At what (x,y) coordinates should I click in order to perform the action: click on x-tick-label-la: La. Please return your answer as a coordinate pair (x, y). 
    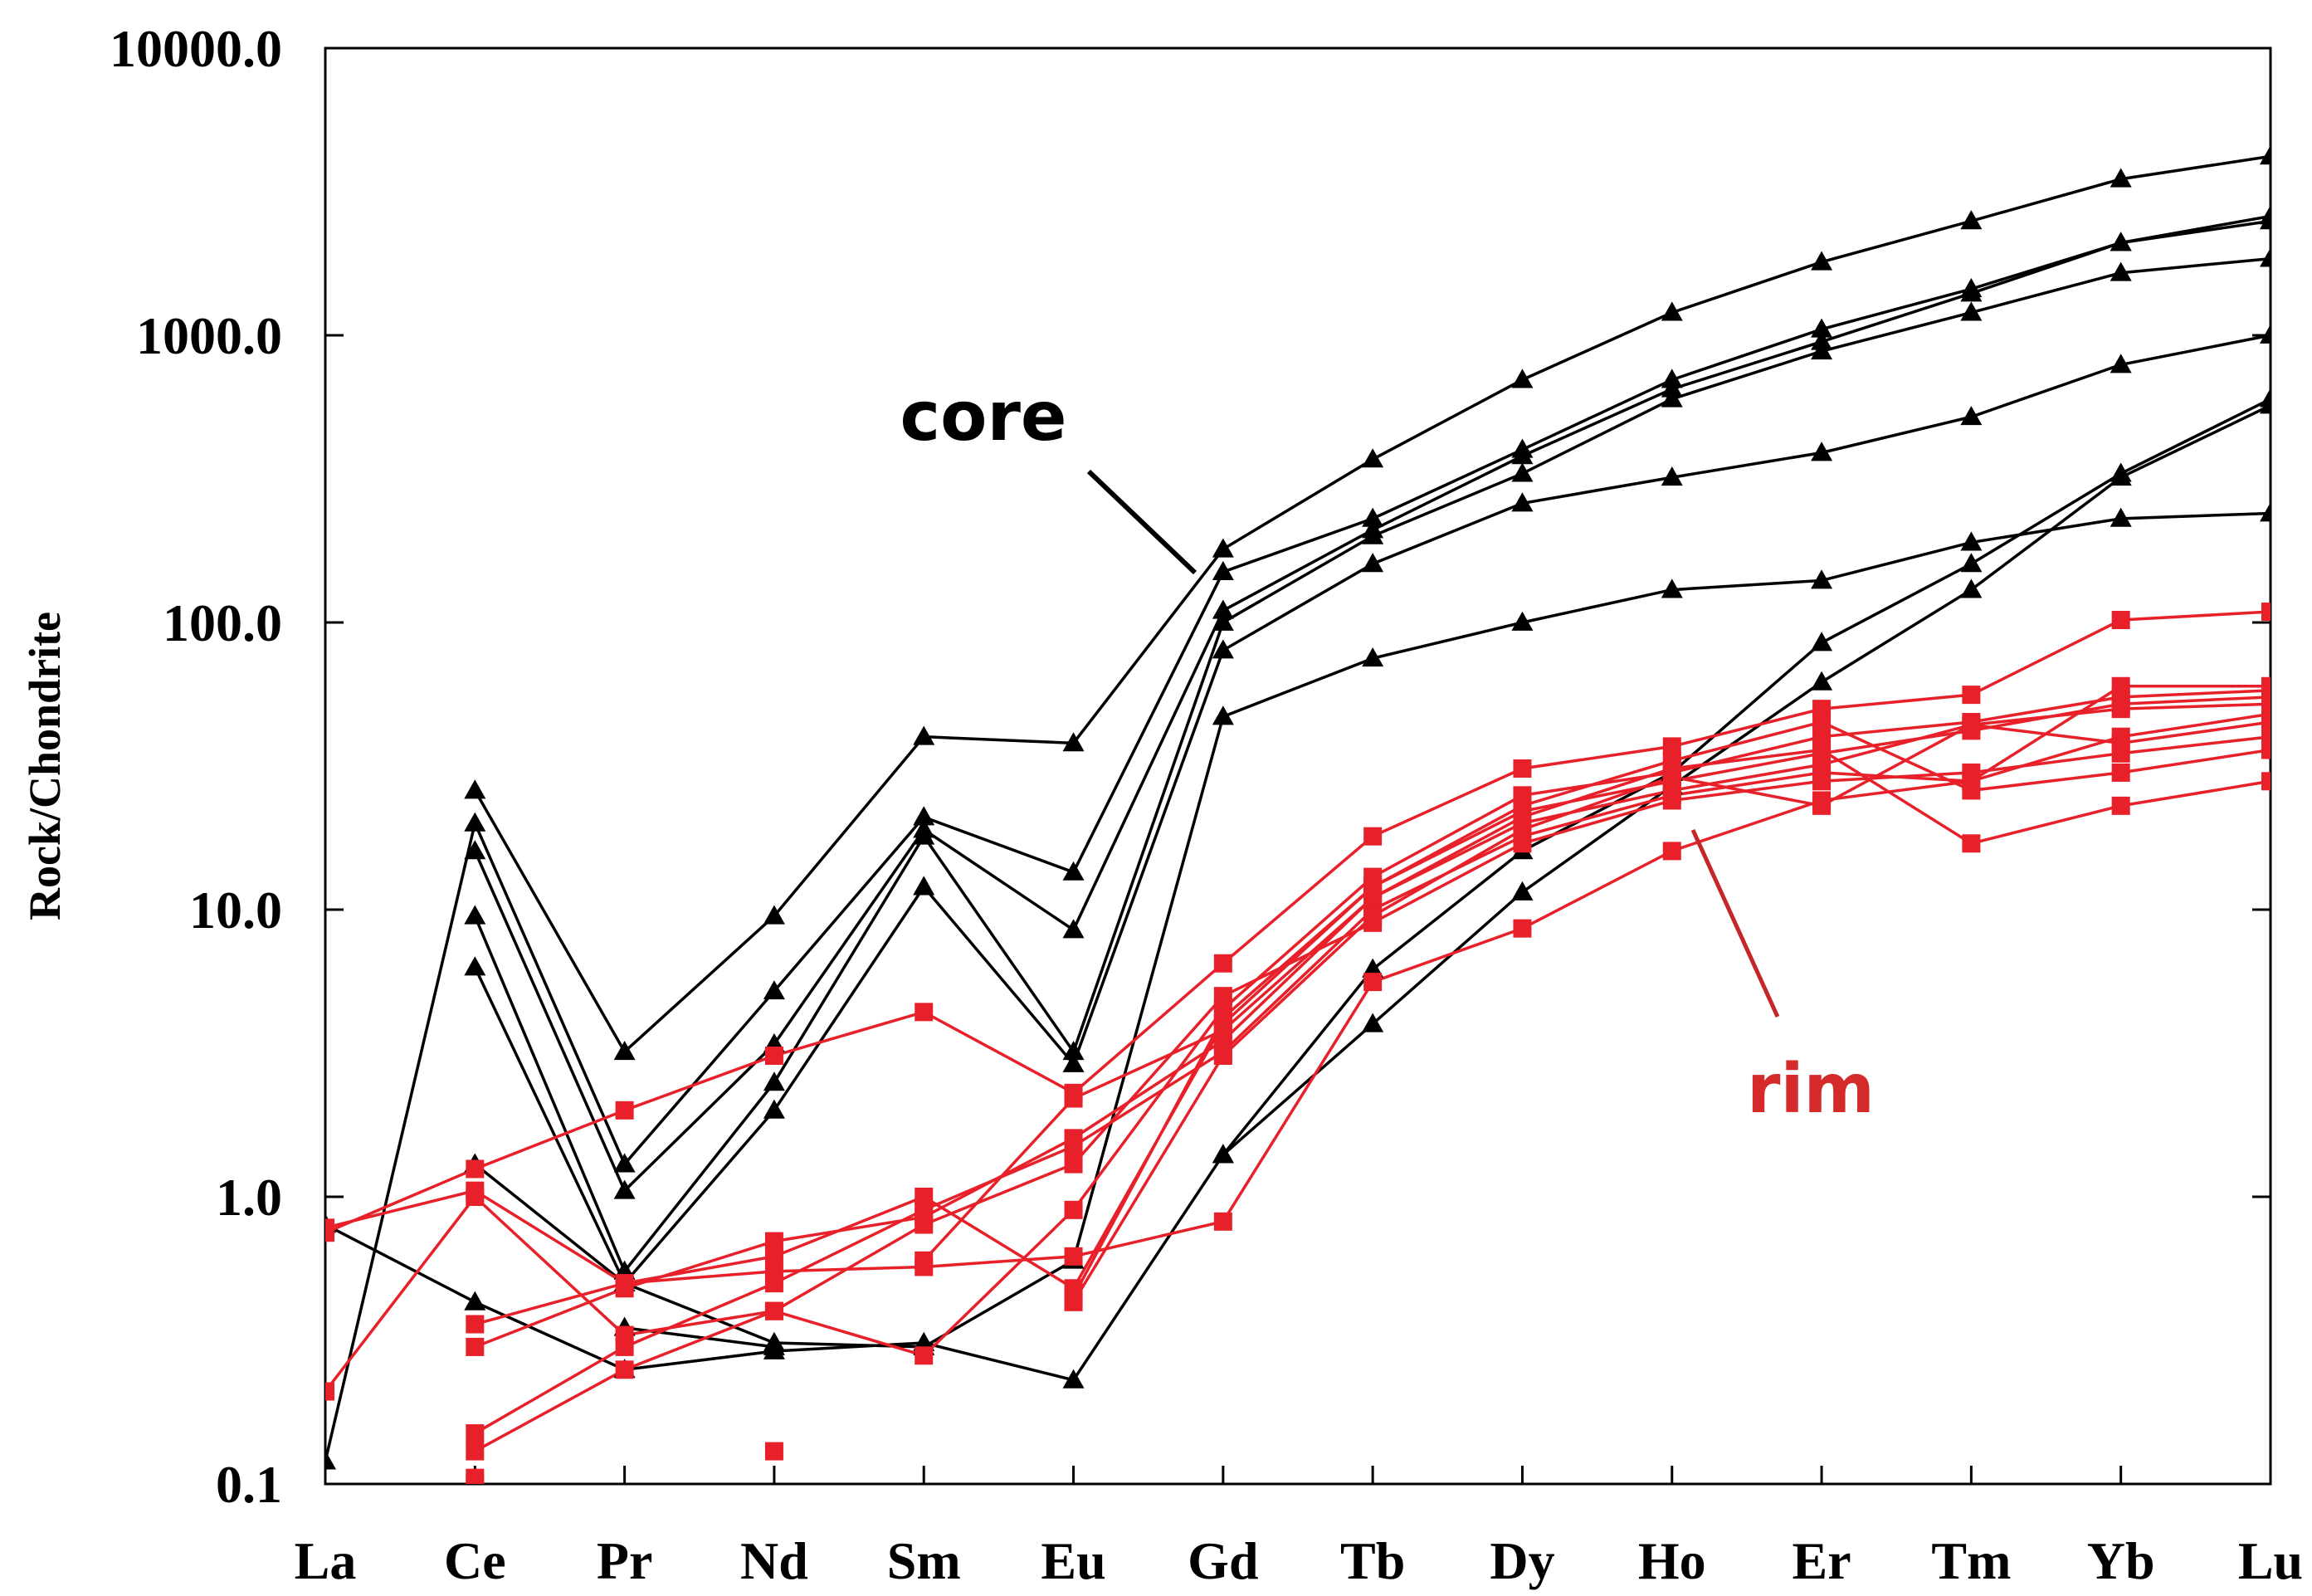
    Looking at the image, I should click on (326, 1560).